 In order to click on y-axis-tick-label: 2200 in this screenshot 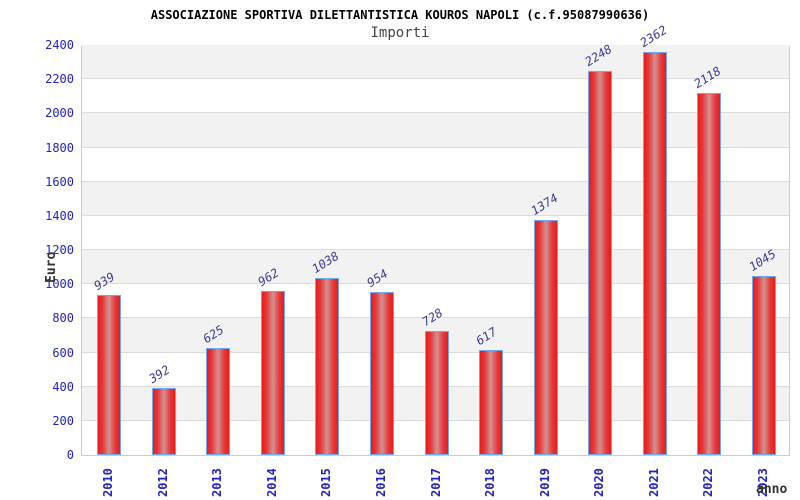, I will do `click(59, 79)`.